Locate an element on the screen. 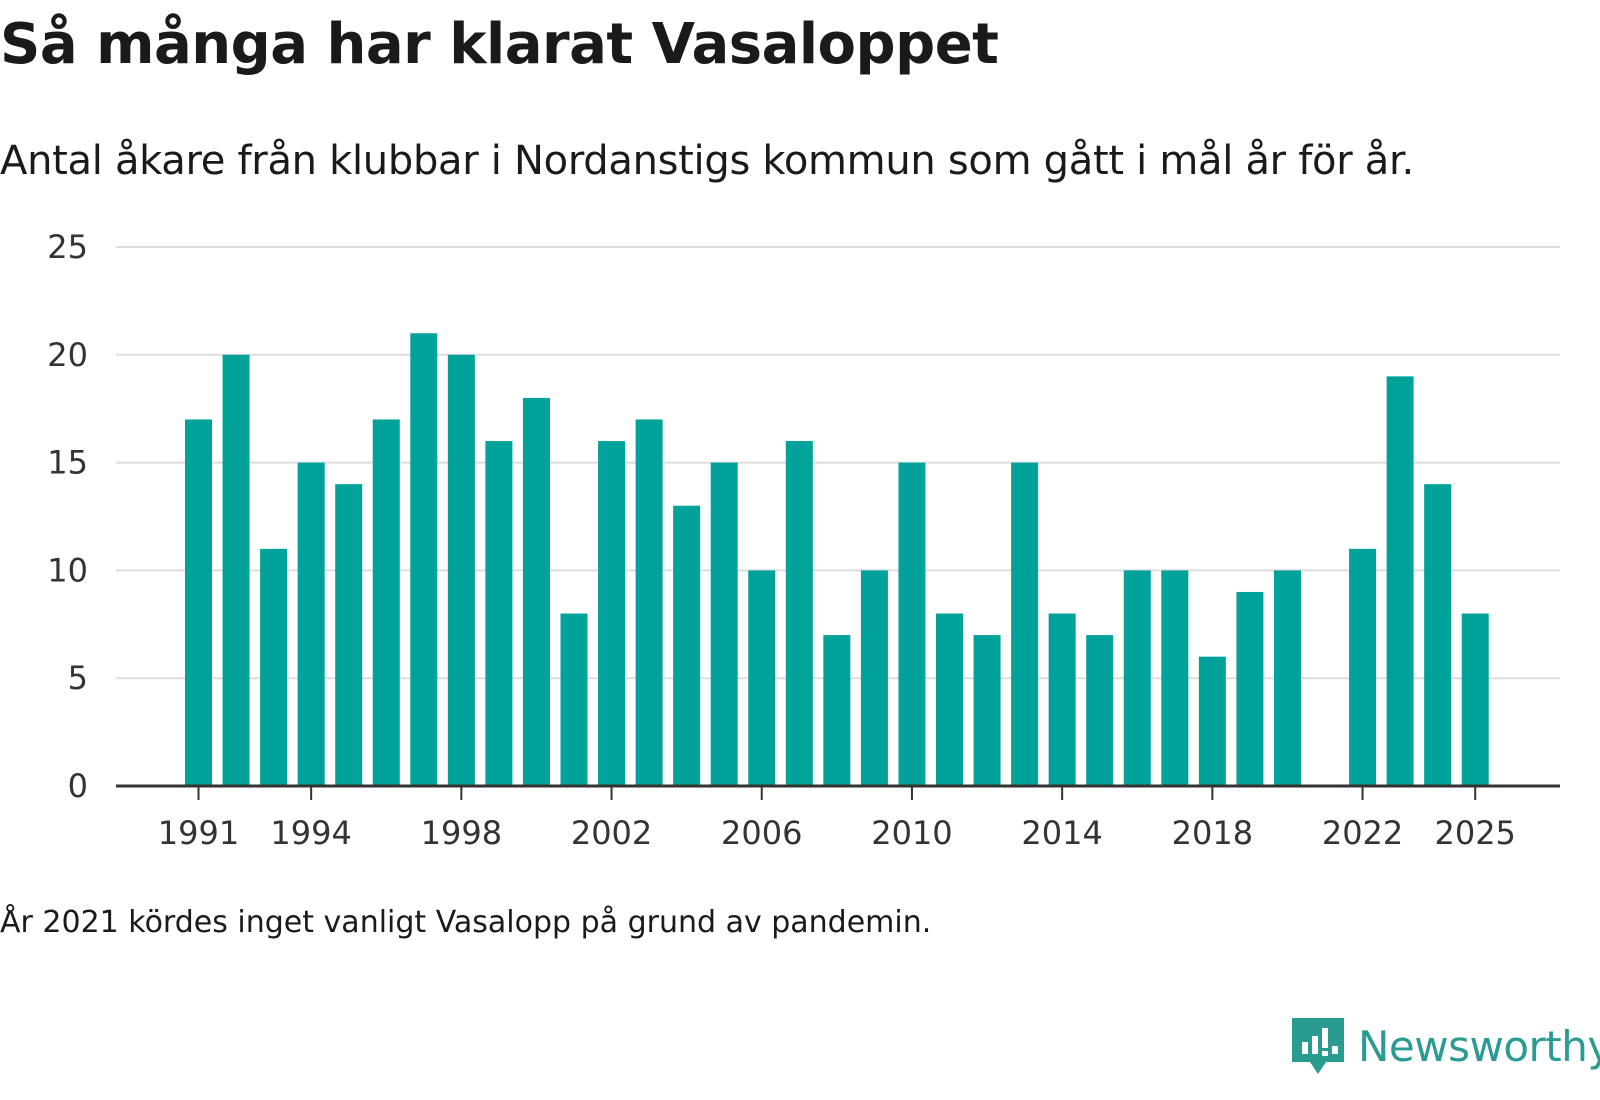 The height and width of the screenshot is (1100, 1600). x-tick-label: 1998 is located at coordinates (461, 833).